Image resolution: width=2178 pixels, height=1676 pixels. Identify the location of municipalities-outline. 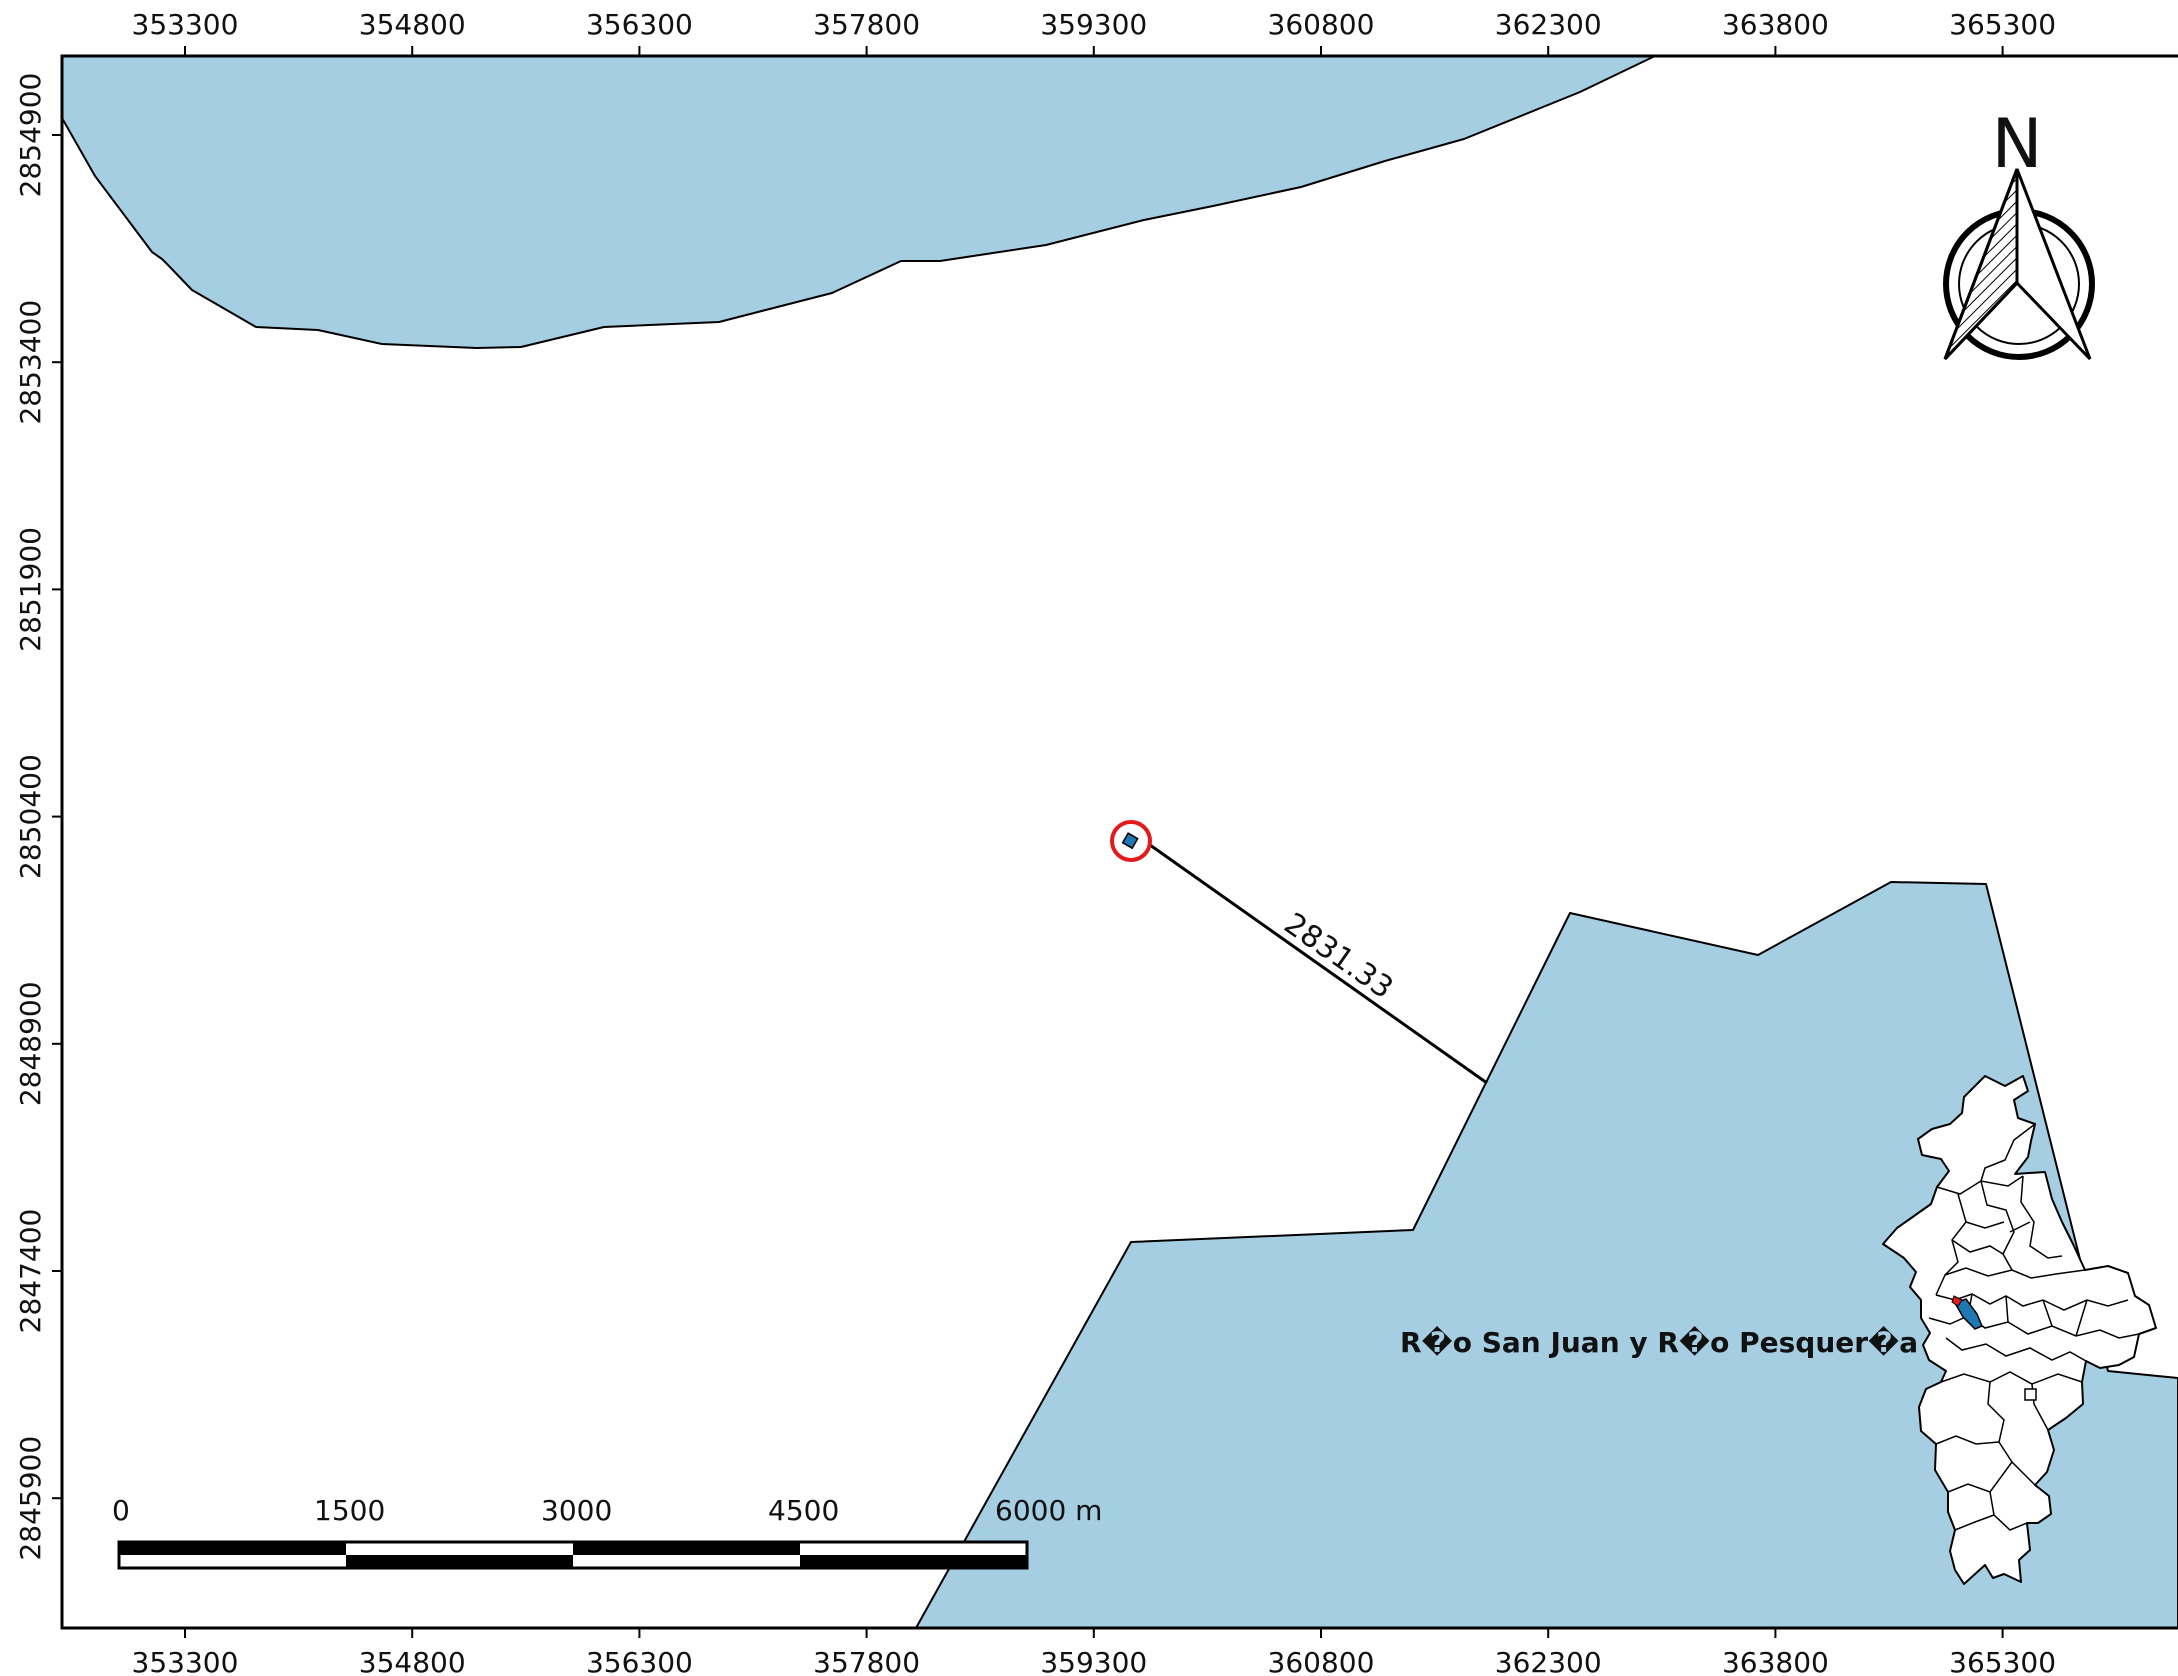
(2019, 1330).